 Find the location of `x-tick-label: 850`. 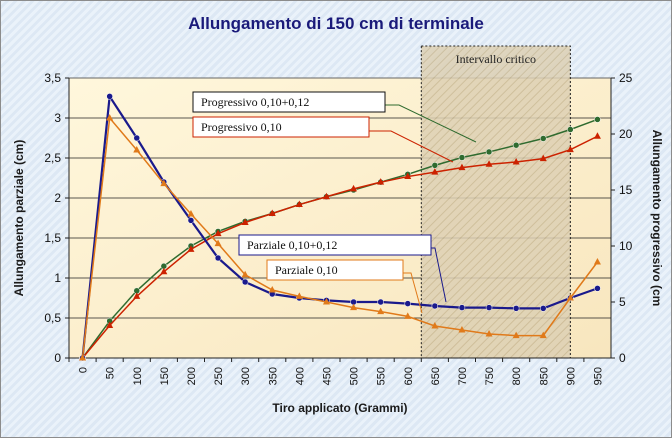

x-tick-label: 850 is located at coordinates (544, 376).